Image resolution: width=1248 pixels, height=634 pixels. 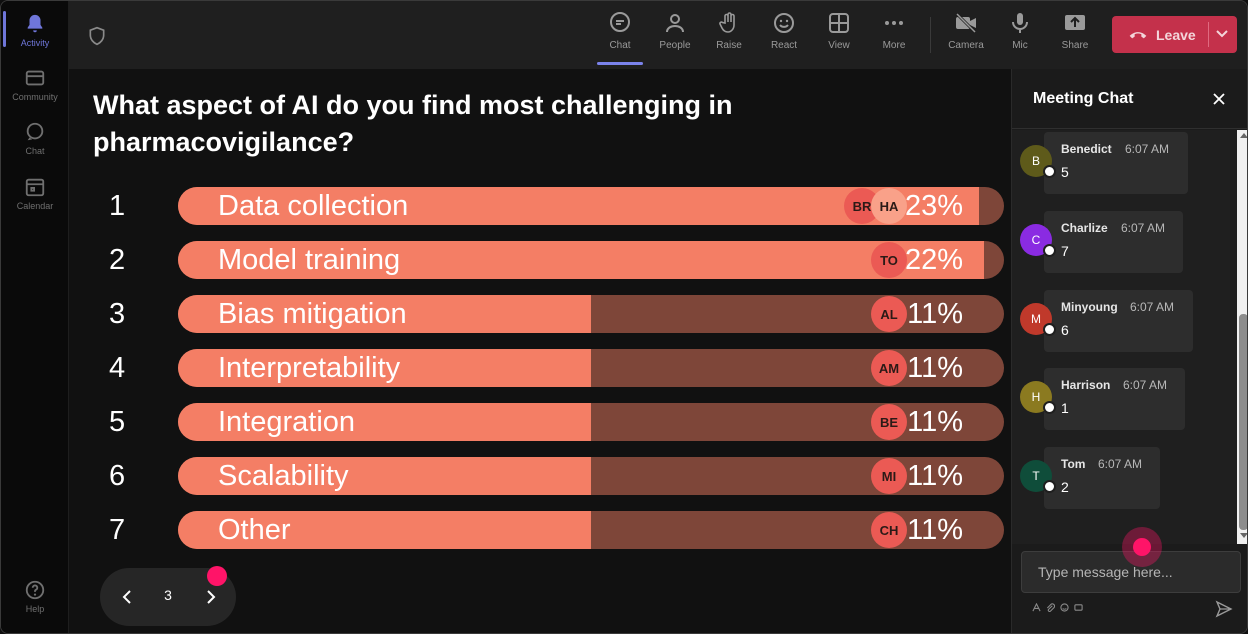 I want to click on chevron-left-icon, so click(x=127, y=597).